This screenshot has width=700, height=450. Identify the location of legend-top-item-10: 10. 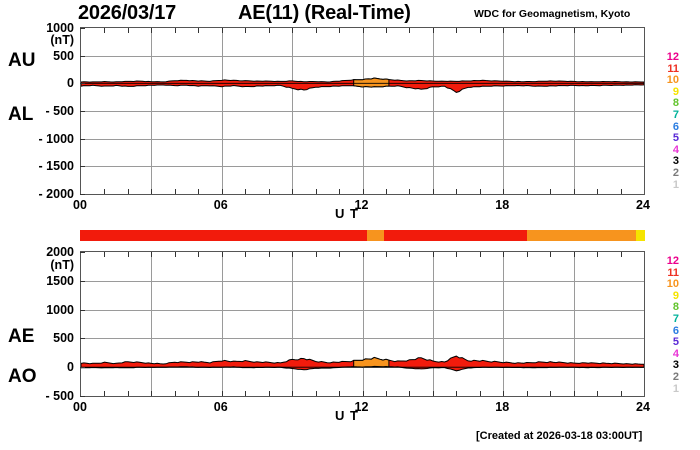
(672, 80).